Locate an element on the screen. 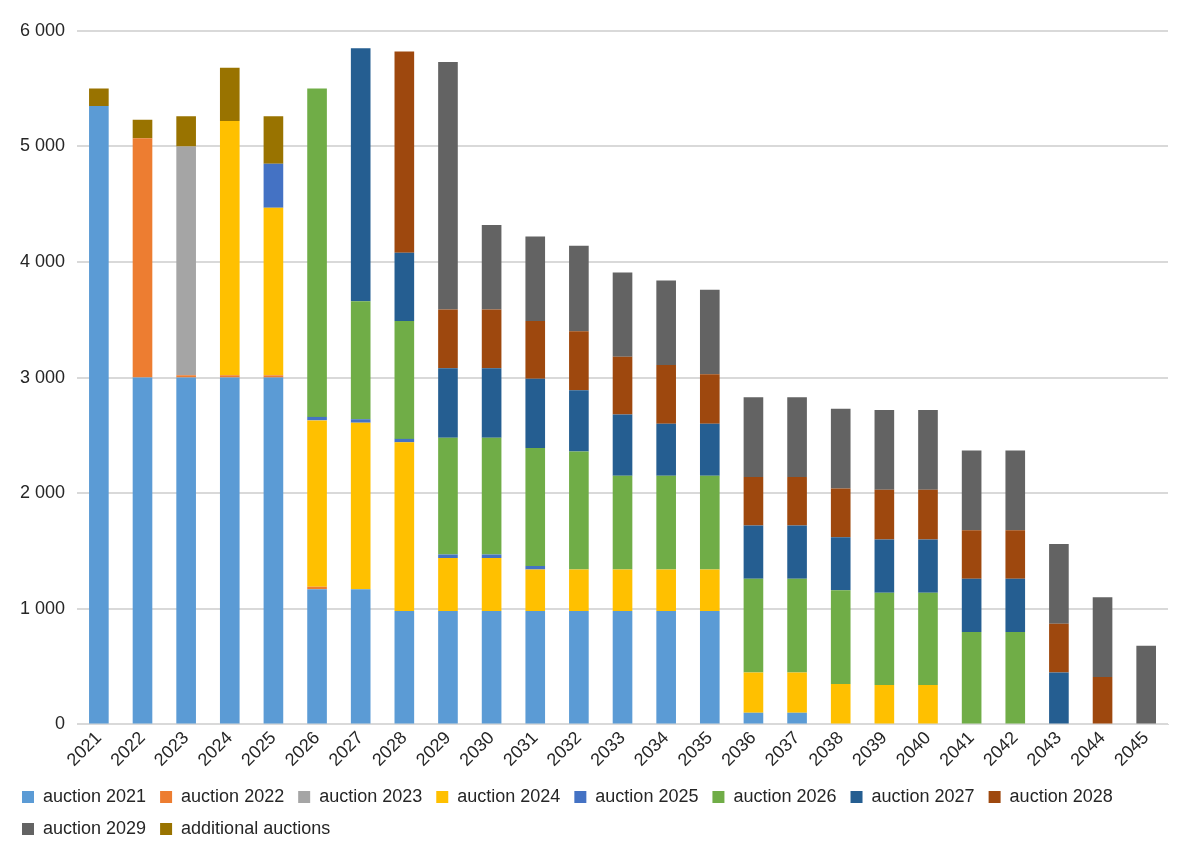 The width and height of the screenshot is (1187, 857). legend-label: auction 2025 is located at coordinates (647, 795).